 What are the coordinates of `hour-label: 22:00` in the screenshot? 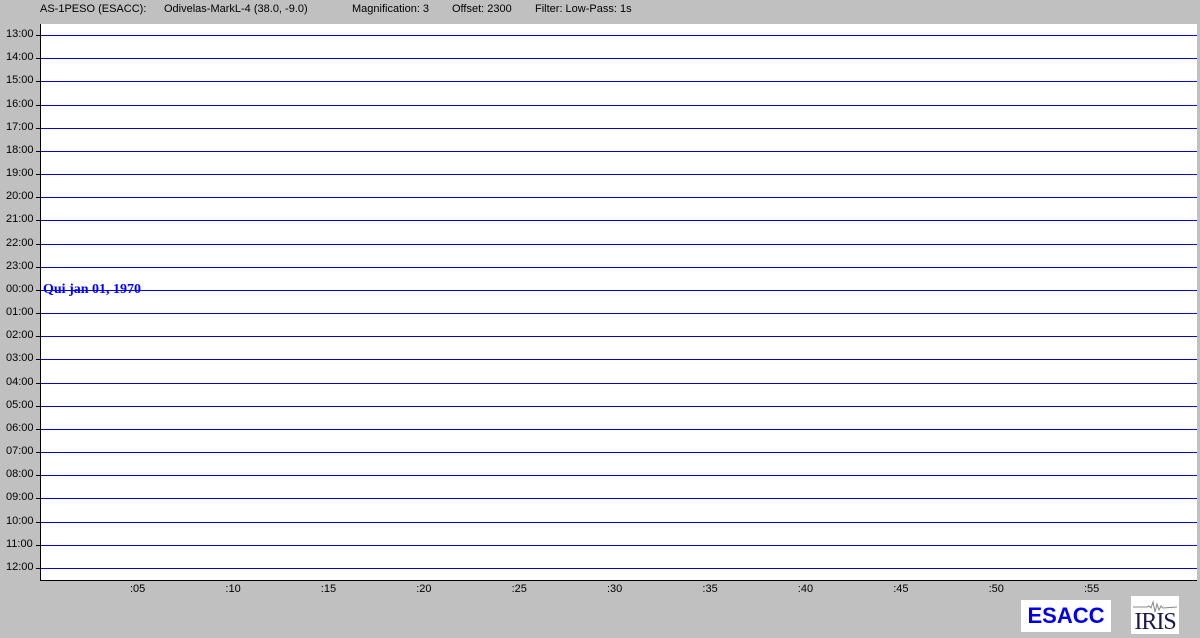 It's located at (20, 242).